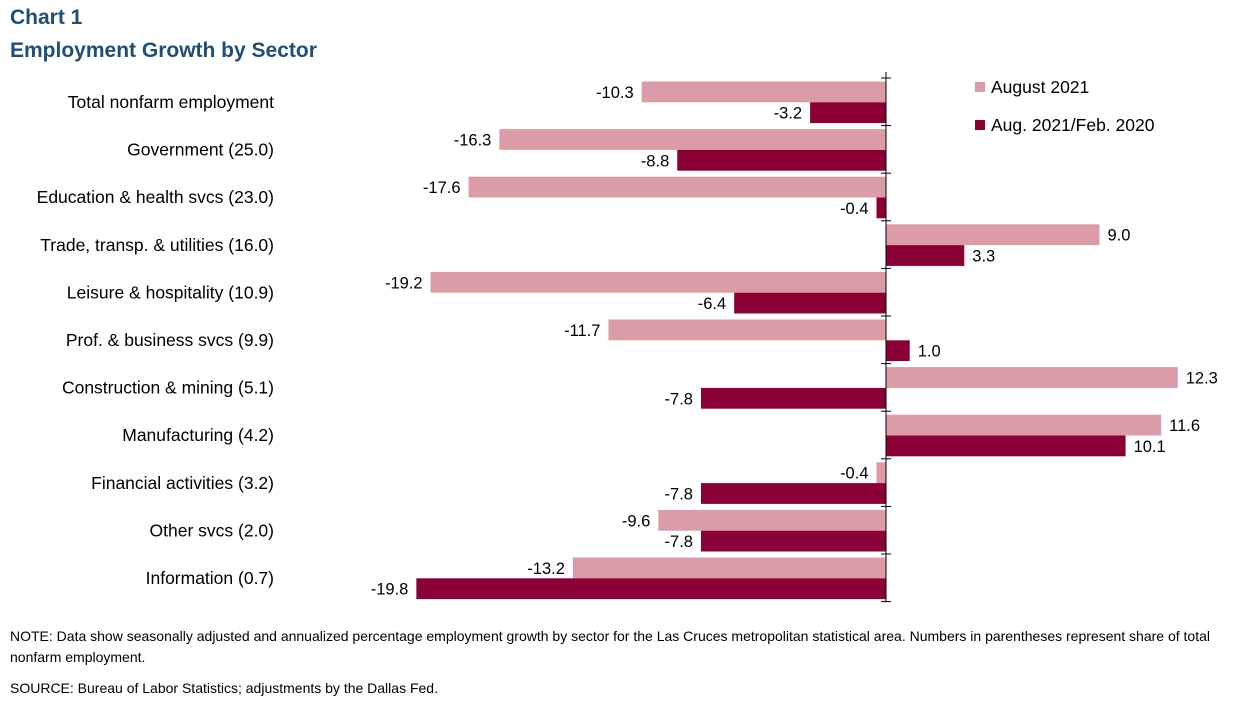 The image size is (1244, 704). I want to click on category-label: Trade, transp. & utilities (16.0), so click(157, 245).